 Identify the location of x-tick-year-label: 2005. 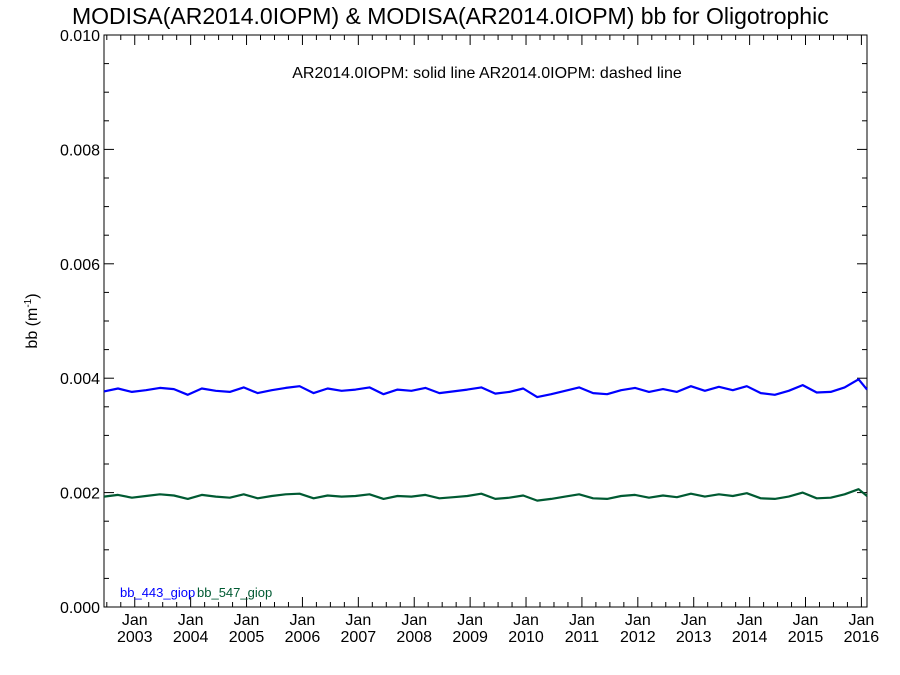
(247, 637).